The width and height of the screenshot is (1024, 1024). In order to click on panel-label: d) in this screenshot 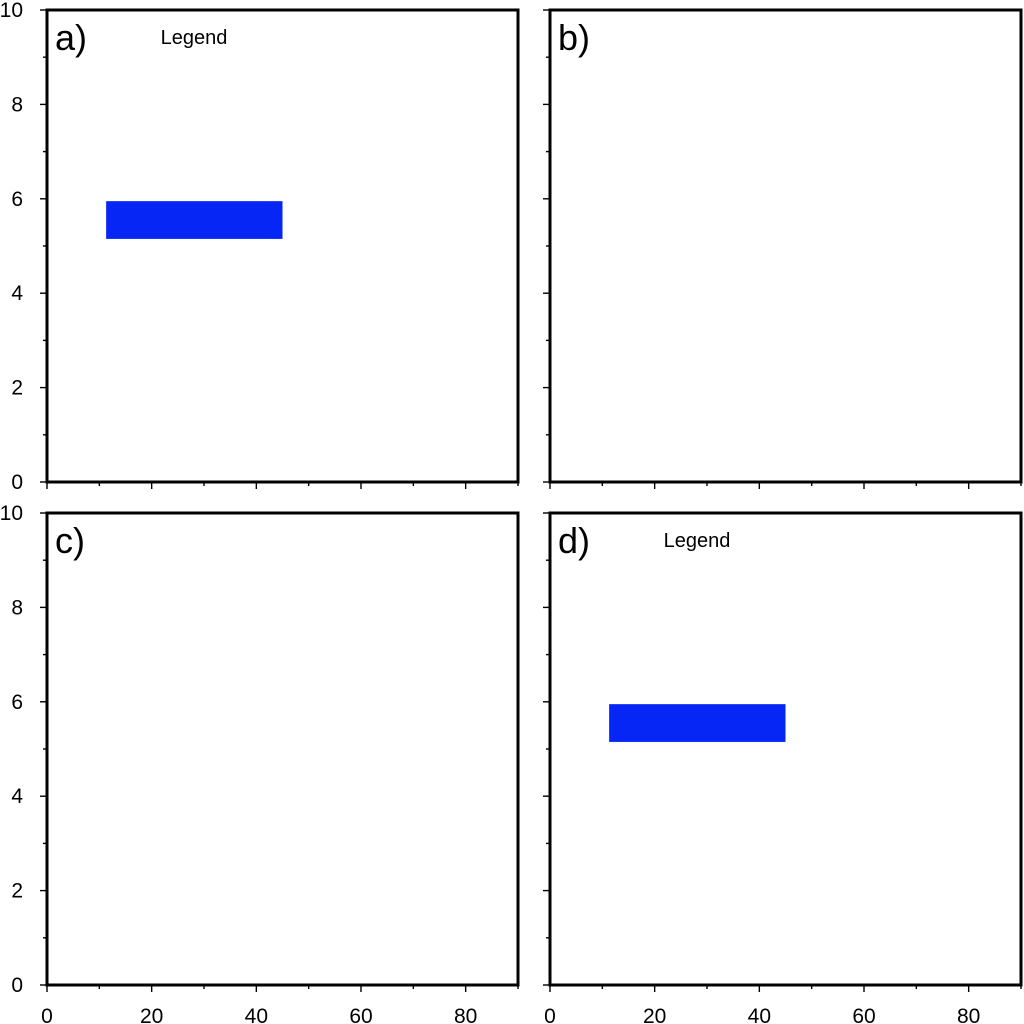, I will do `click(574, 540)`.